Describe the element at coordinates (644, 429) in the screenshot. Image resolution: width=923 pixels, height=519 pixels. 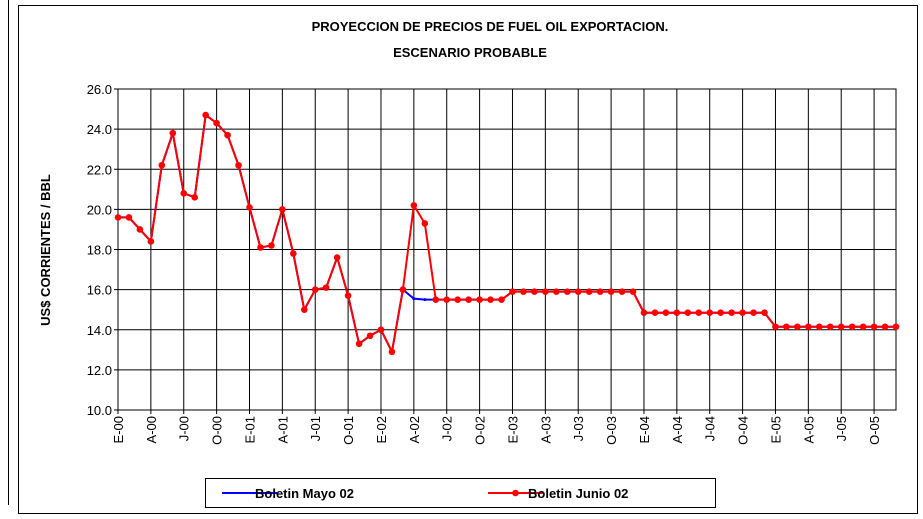
I see `x-tick-label: E-04` at that location.